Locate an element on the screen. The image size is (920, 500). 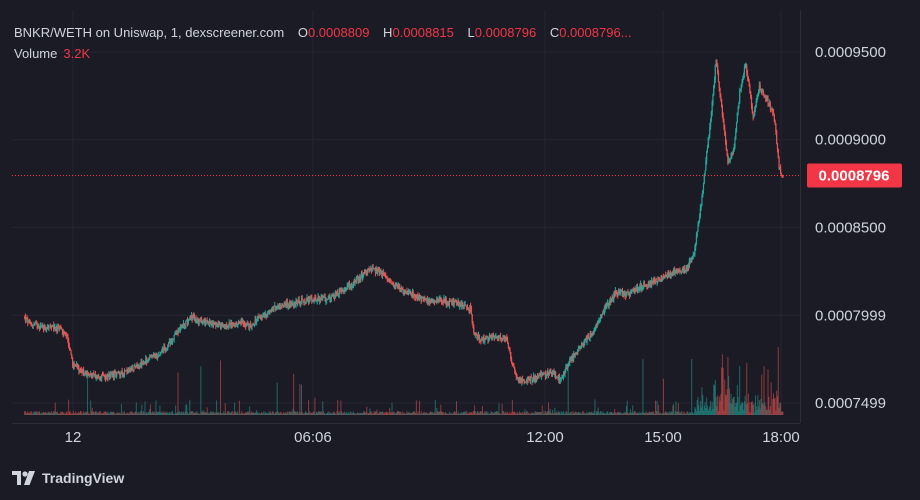
legend-low-value: 0.0008796 is located at coordinates (505, 32).